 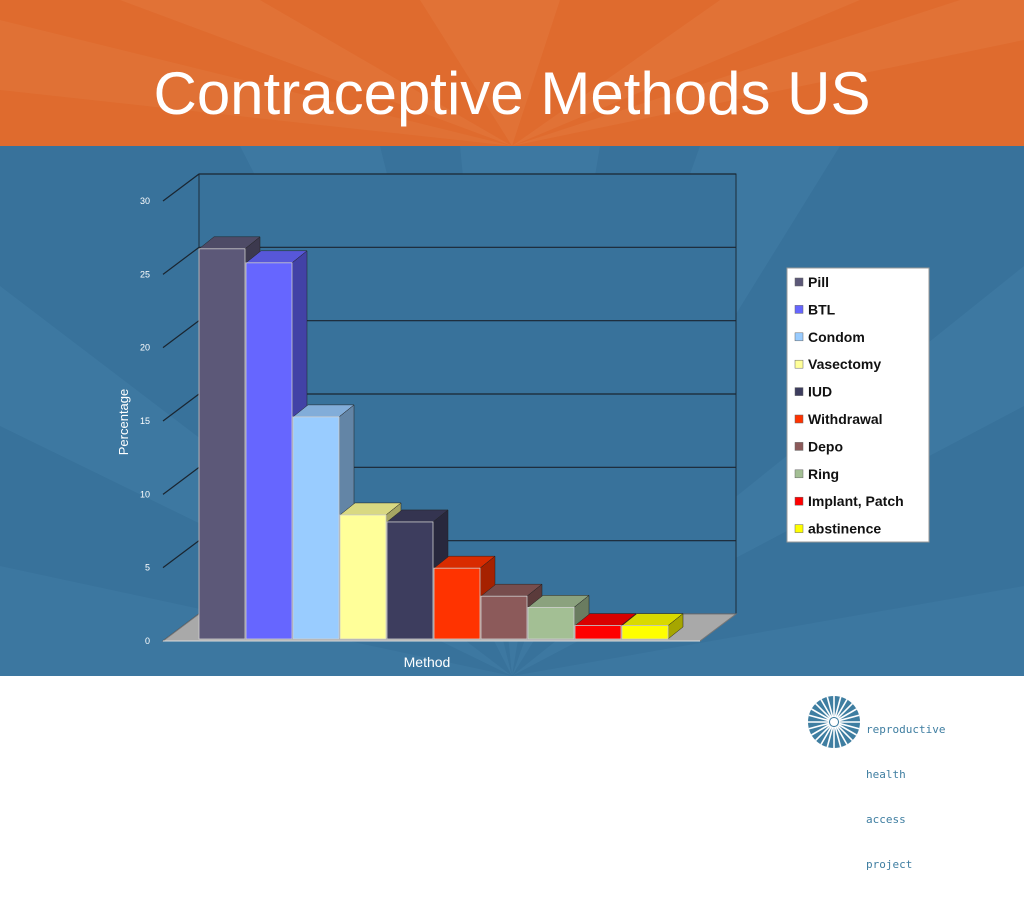 I want to click on y-axis-label: Percentage, so click(x=123, y=422).